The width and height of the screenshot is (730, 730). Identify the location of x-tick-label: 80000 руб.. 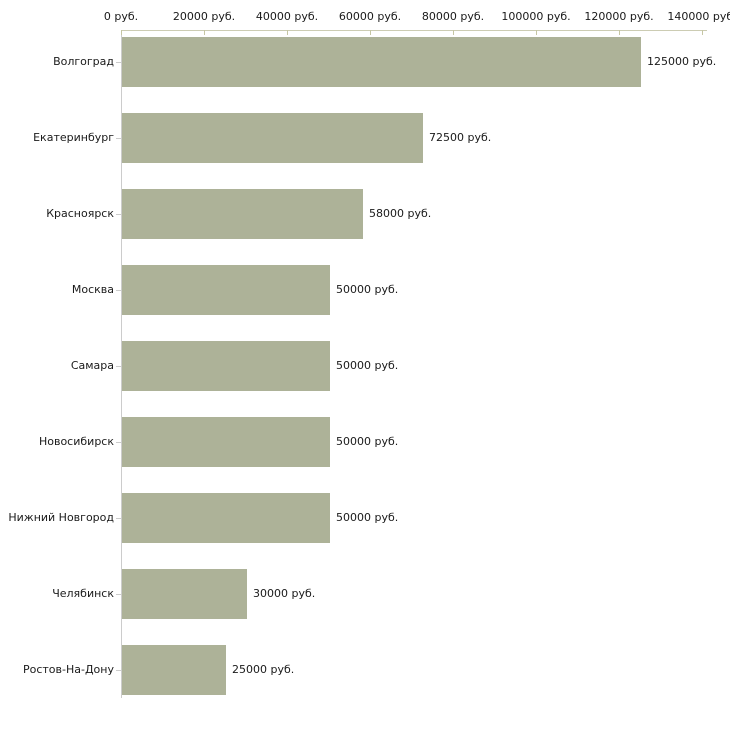
(453, 16).